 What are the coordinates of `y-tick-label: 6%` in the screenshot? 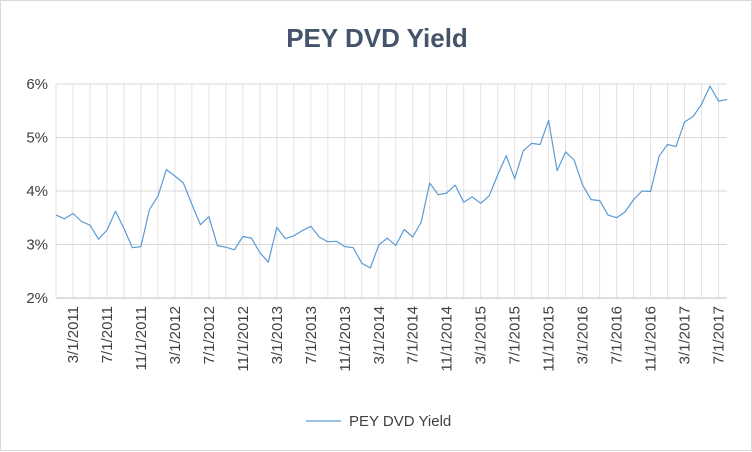 It's located at (37, 84).